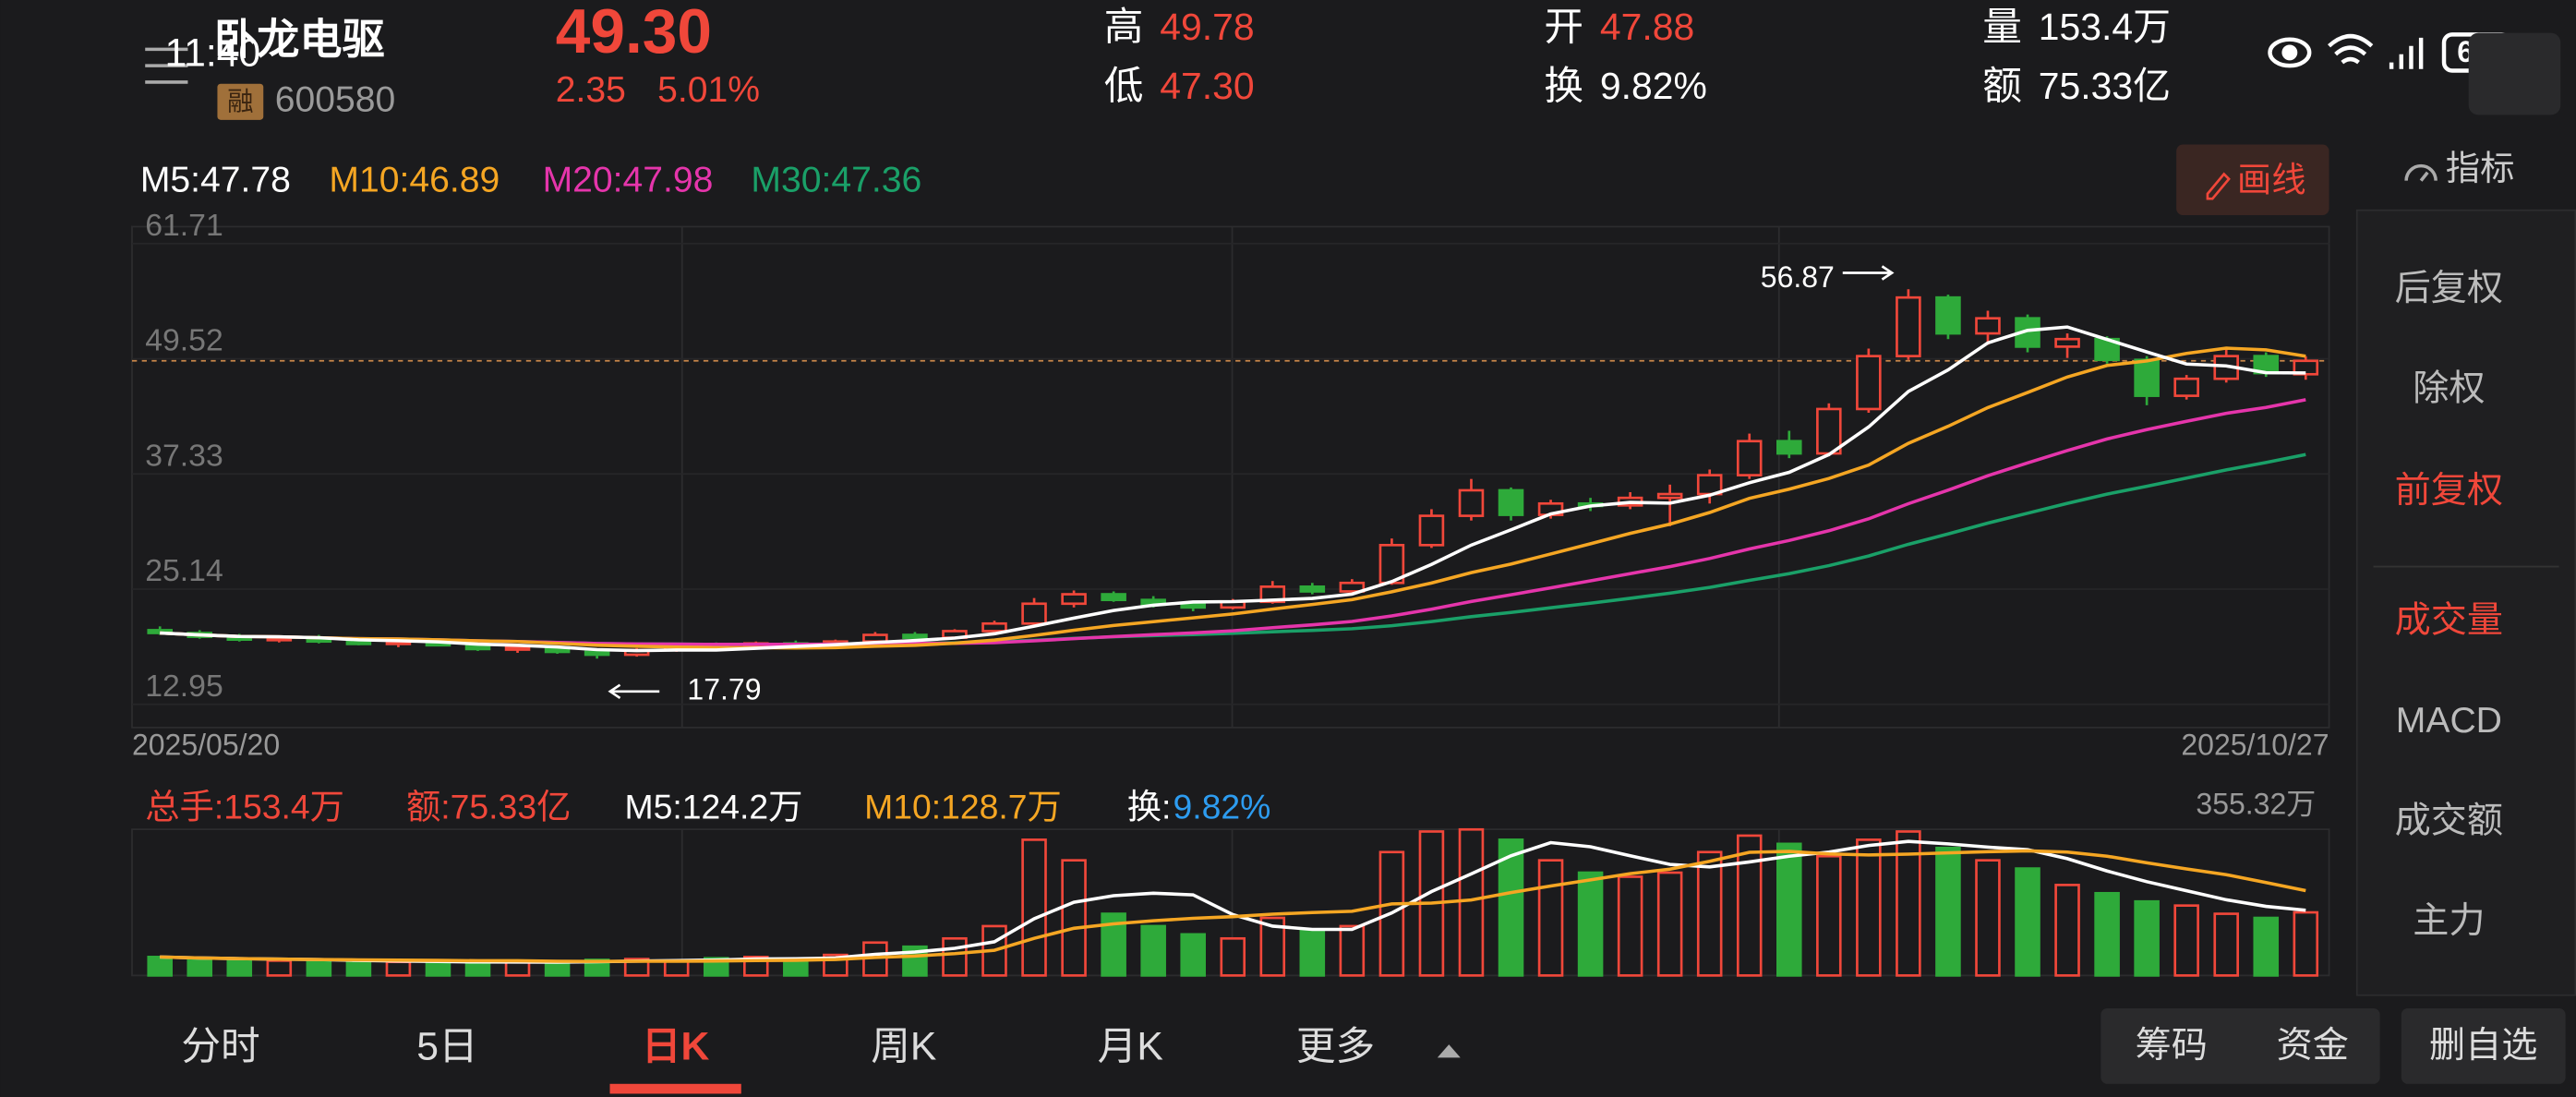  Describe the element at coordinates (903, 1047) in the screenshot. I see `tab: 周K` at that location.